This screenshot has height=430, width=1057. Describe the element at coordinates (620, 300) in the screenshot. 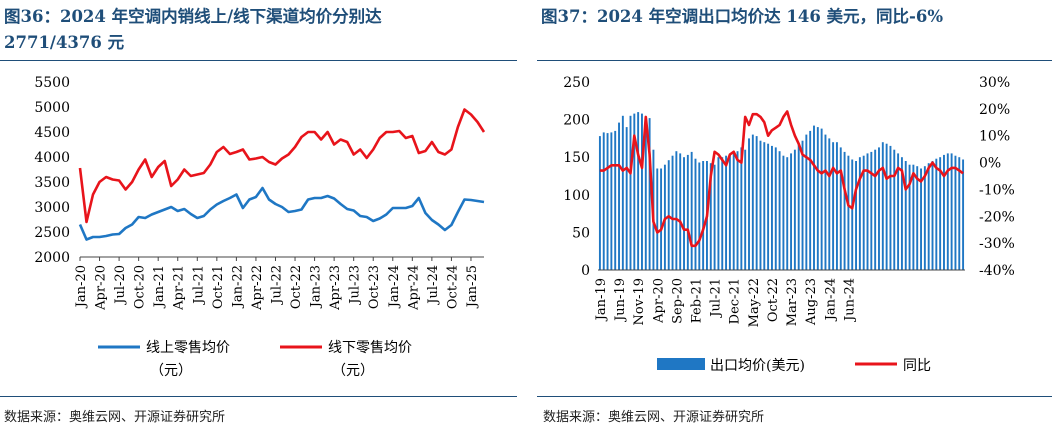

I see `x-tick-label: Jun-19` at that location.